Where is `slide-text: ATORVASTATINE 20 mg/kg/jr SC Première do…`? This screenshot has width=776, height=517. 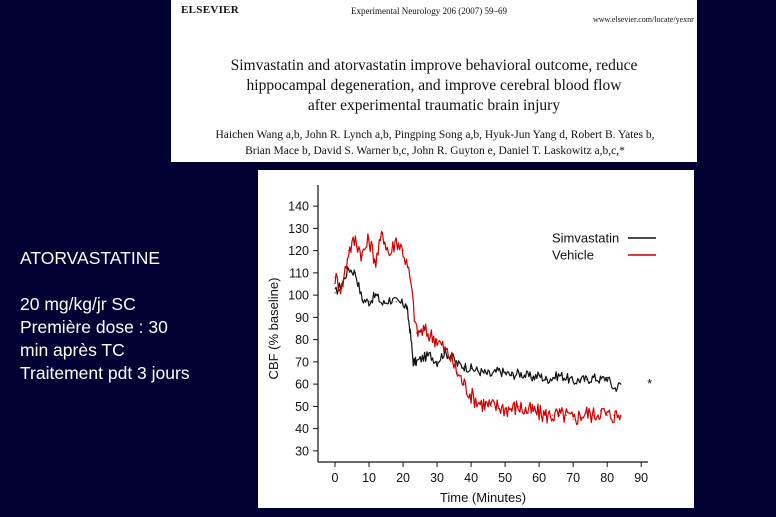 slide-text: ATORVASTATINE 20 mg/kg/jr SC Première do… is located at coordinates (105, 316).